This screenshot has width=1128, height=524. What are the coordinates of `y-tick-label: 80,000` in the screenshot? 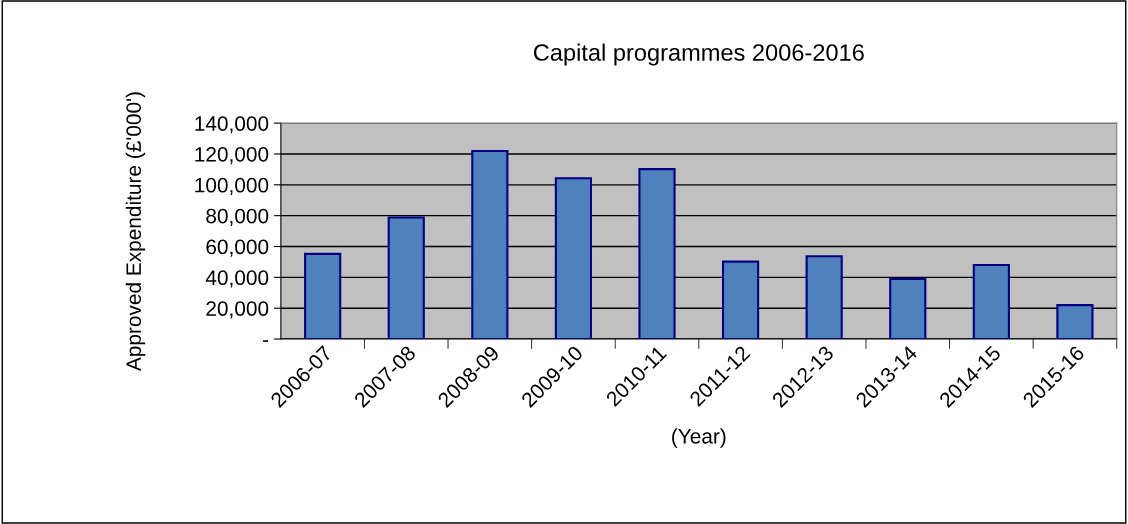 It's located at (237, 217).